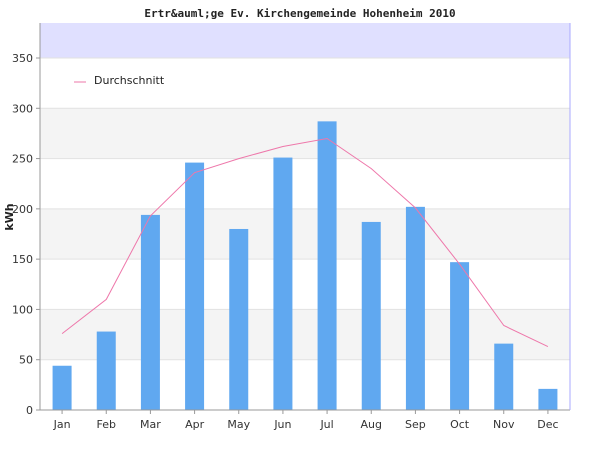 Image resolution: width=600 pixels, height=450 pixels. What do you see at coordinates (504, 424) in the screenshot?
I see `x-tick-label: Nov` at bounding box center [504, 424].